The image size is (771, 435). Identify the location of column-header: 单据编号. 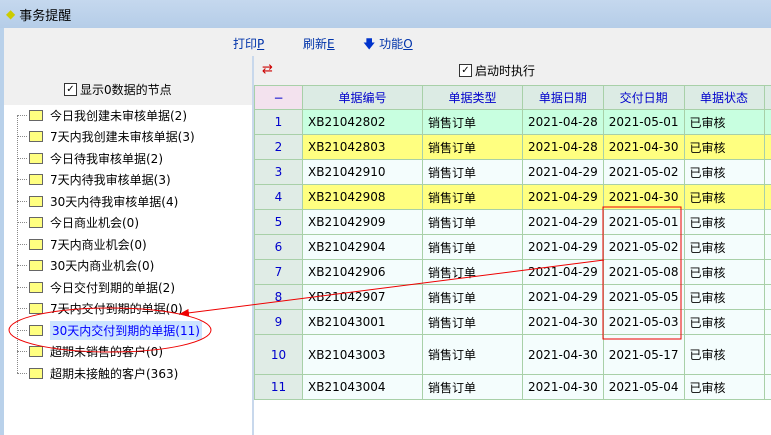
(362, 97).